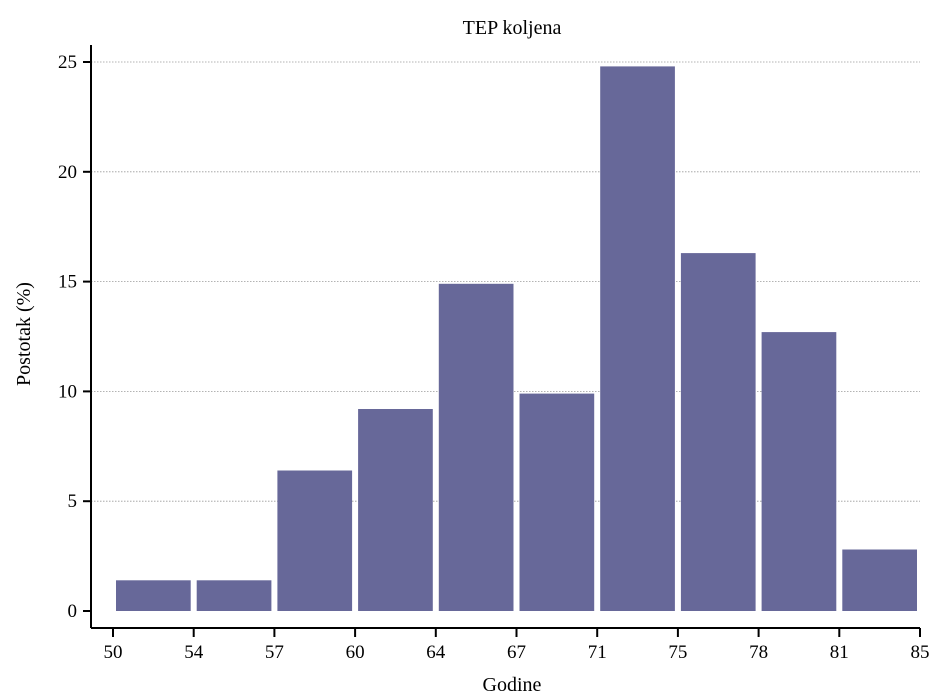 This screenshot has width=933, height=697. What do you see at coordinates (512, 28) in the screenshot?
I see `chart-title: TEP koljena` at bounding box center [512, 28].